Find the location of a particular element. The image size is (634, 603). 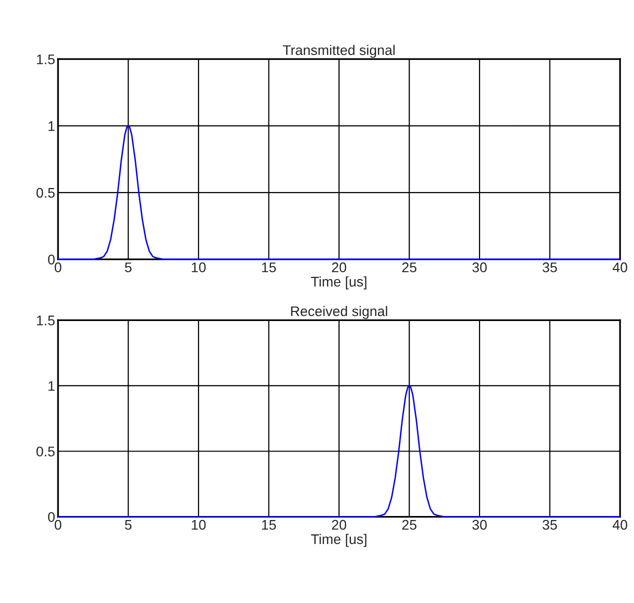

chart-title: Transmitted signal is located at coordinates (338, 51).